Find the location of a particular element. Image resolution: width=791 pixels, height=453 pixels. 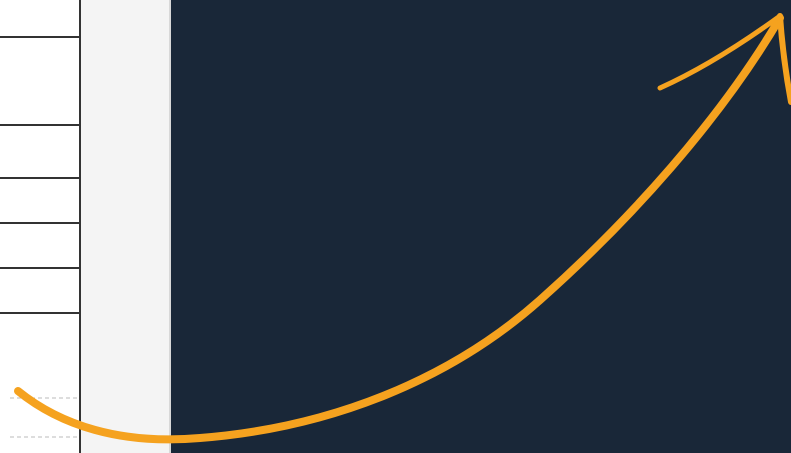

table-rows is located at coordinates (40, 175).